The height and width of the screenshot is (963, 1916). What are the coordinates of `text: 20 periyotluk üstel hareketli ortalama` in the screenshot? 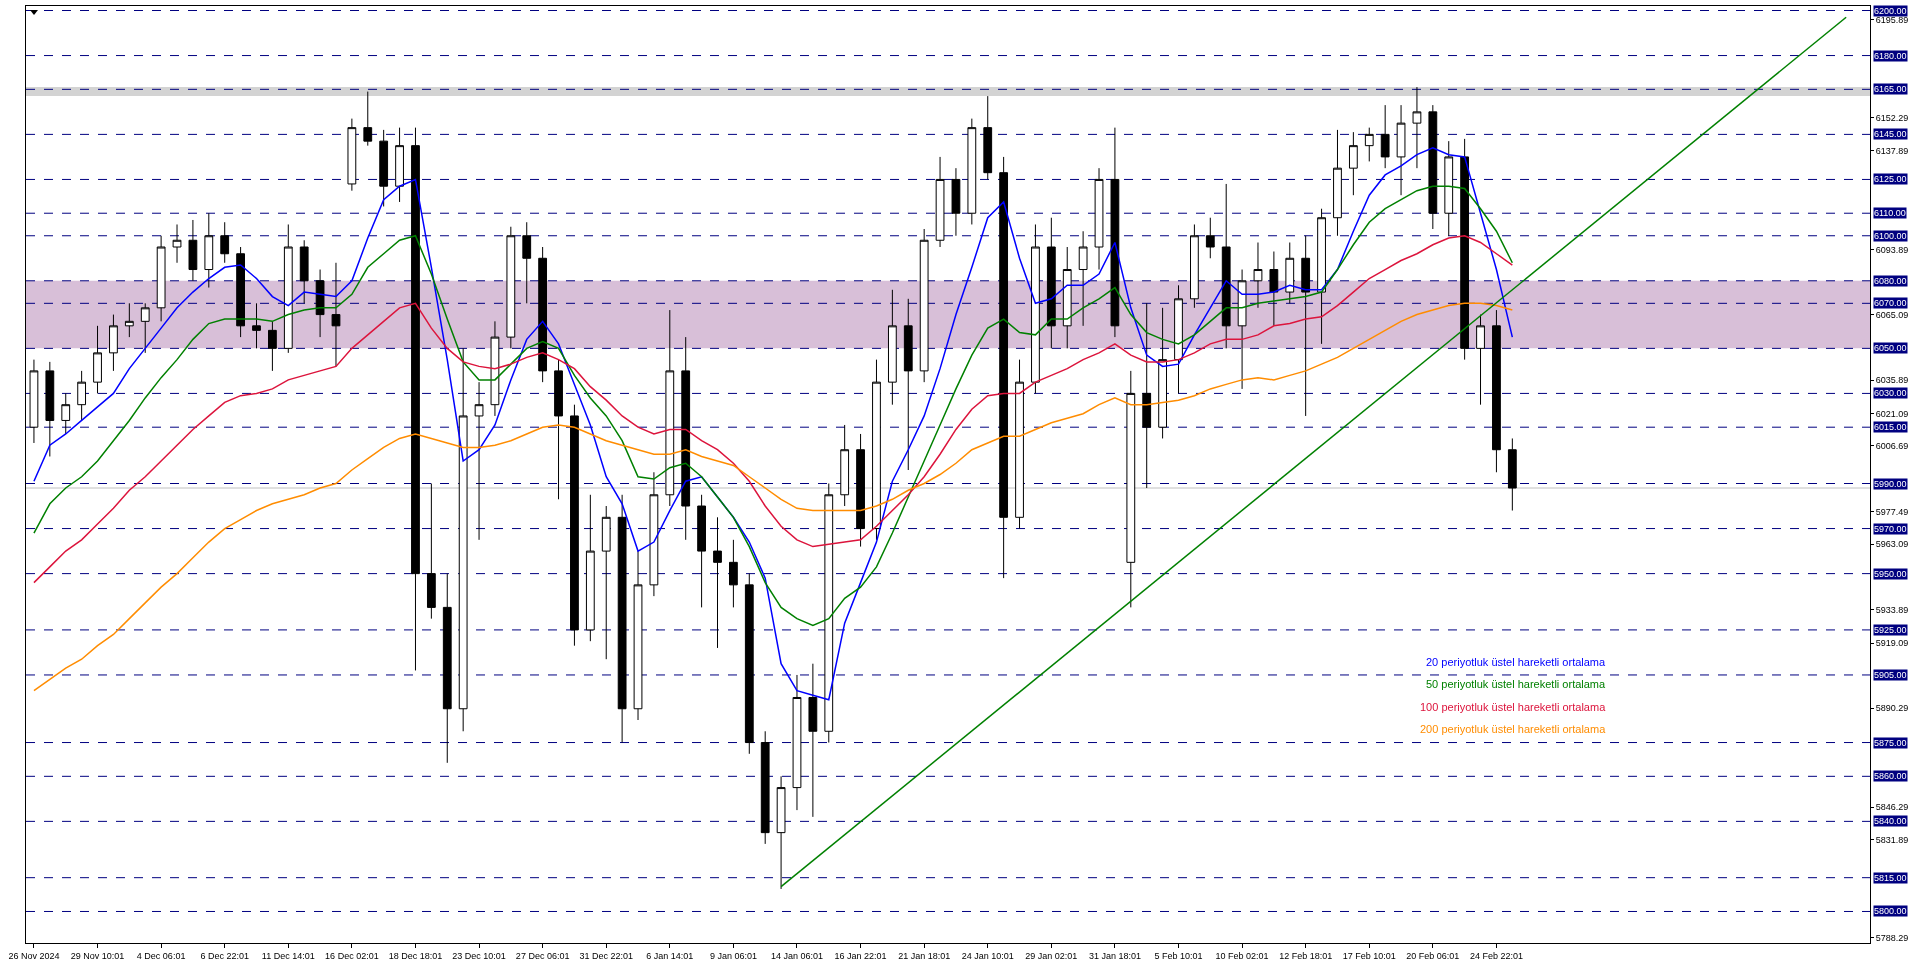 It's located at (1516, 662).